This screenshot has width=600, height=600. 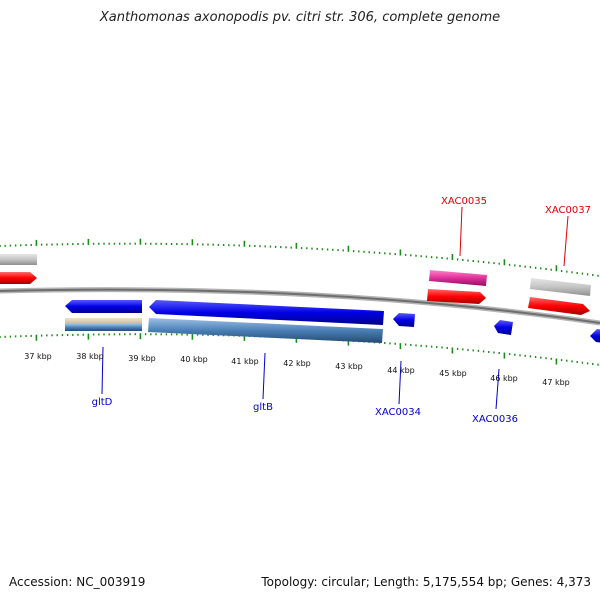 What do you see at coordinates (18, 278) in the screenshot?
I see `gene-red-left` at bounding box center [18, 278].